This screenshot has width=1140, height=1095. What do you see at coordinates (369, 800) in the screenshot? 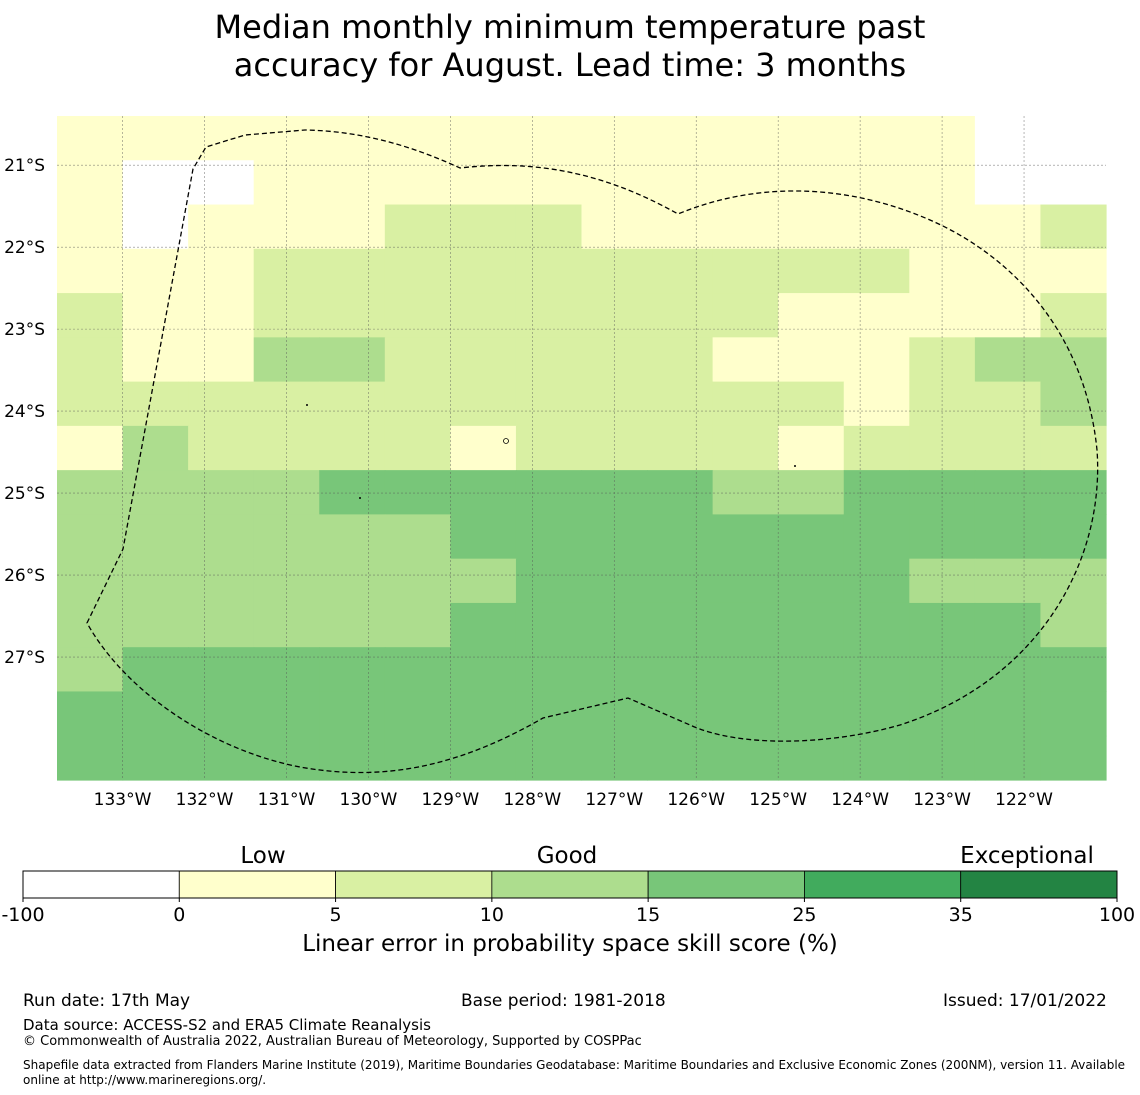
I see `longitude-tick-label: 130°W` at bounding box center [369, 800].